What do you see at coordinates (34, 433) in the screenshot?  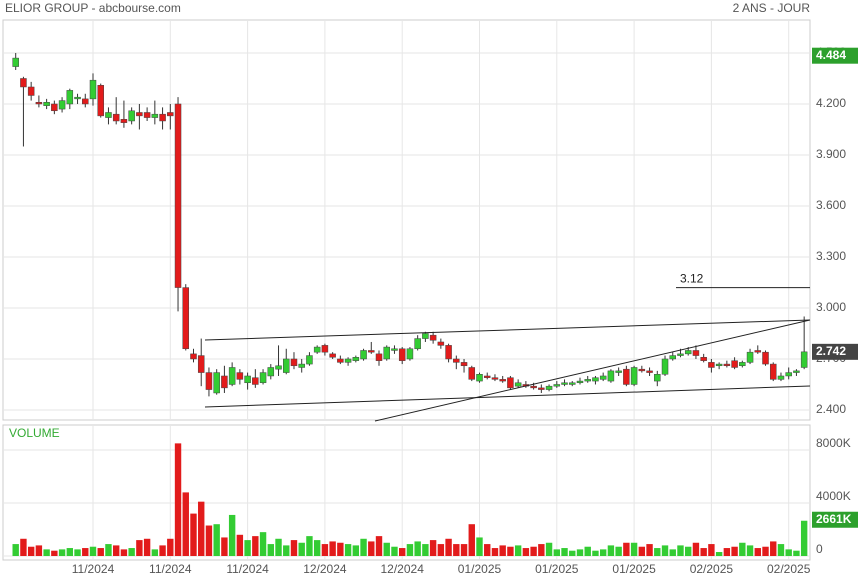 I see `volume-title: VOLUME` at bounding box center [34, 433].